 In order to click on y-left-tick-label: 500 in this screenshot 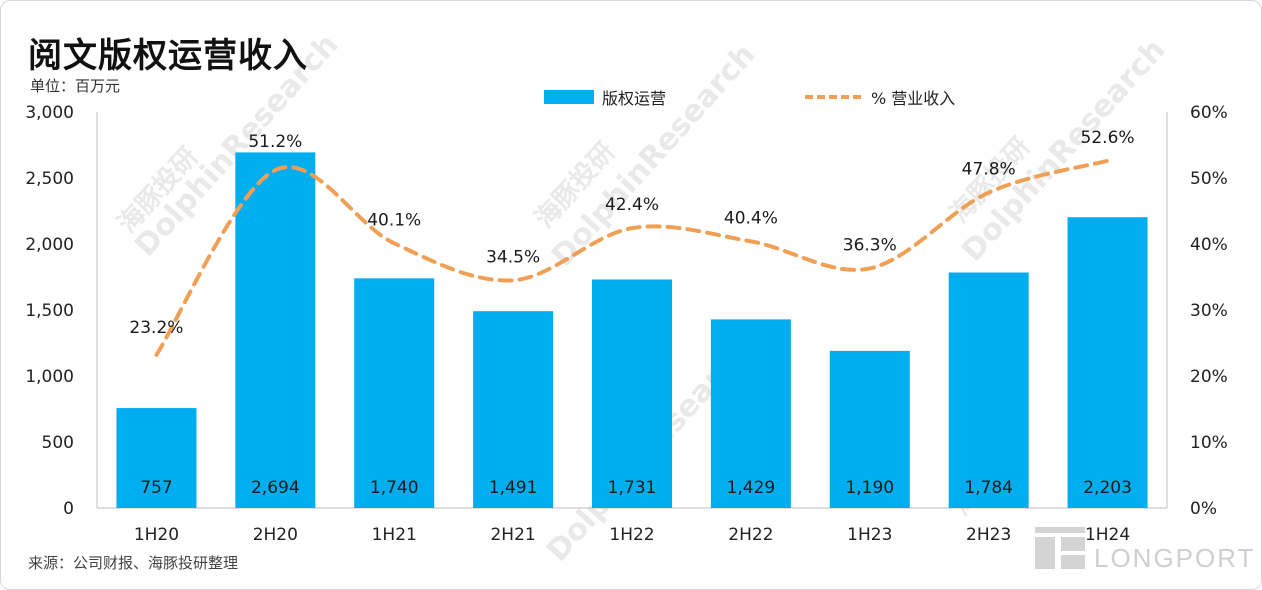, I will do `click(58, 443)`.